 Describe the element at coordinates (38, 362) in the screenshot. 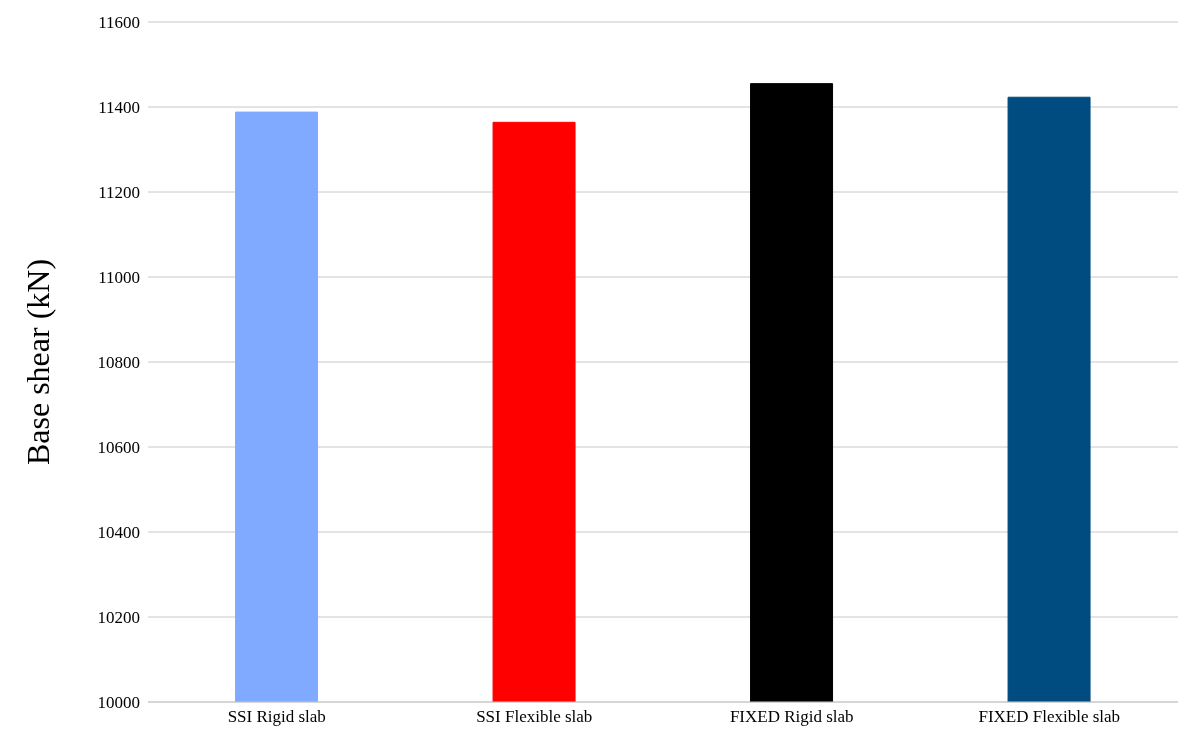

I see `y-axis-title: Base shear (kN)` at that location.